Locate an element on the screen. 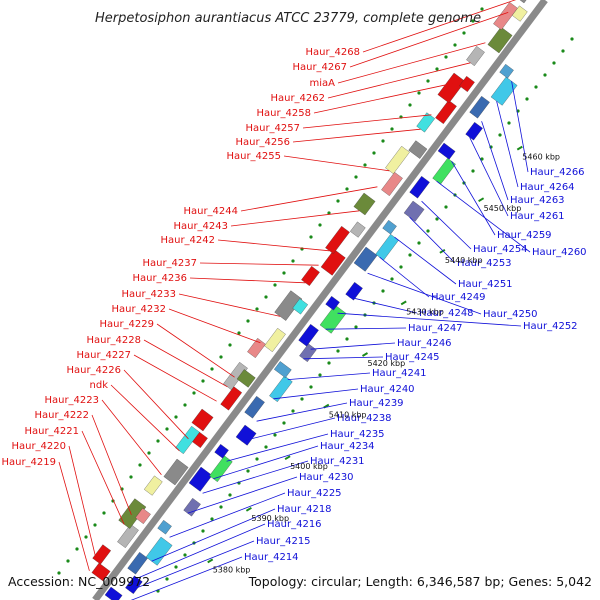 The width and height of the screenshot is (600, 600). forward-gene-label: Haur_4267 is located at coordinates (319, 67).